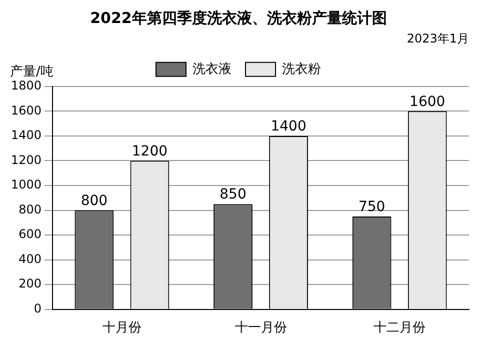  Describe the element at coordinates (238, 17) in the screenshot. I see `chart-title: 2022年第四季度洗衣液、洗衣粉产量统计图` at that location.